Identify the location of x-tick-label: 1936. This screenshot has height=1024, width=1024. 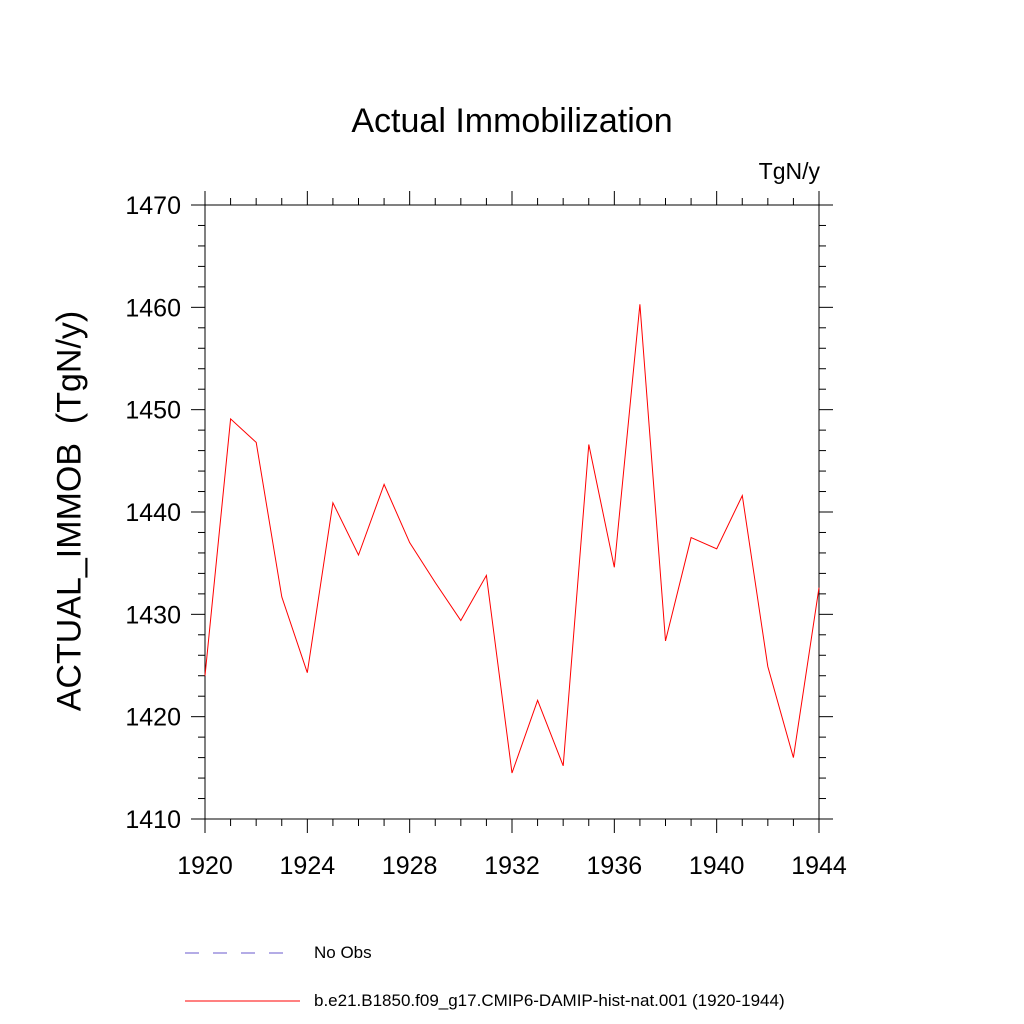
(615, 866).